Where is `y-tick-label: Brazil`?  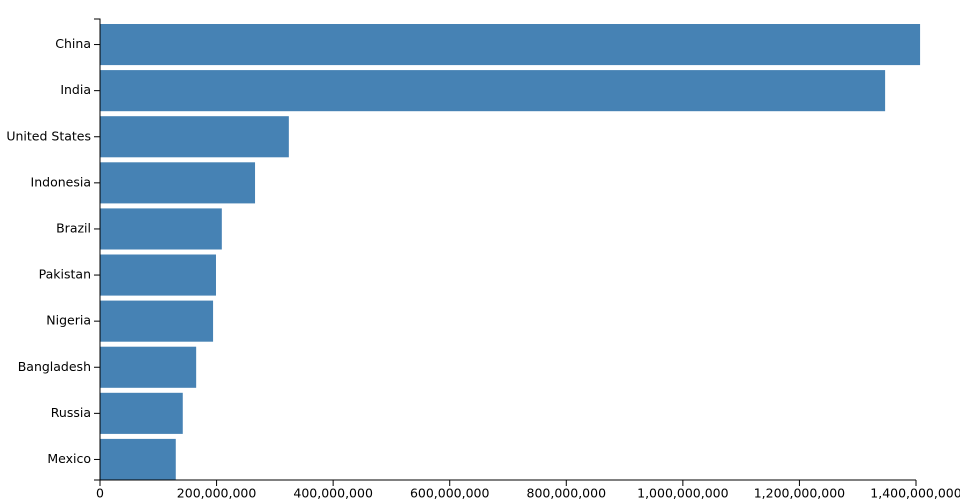 y-tick-label: Brazil is located at coordinates (73, 227).